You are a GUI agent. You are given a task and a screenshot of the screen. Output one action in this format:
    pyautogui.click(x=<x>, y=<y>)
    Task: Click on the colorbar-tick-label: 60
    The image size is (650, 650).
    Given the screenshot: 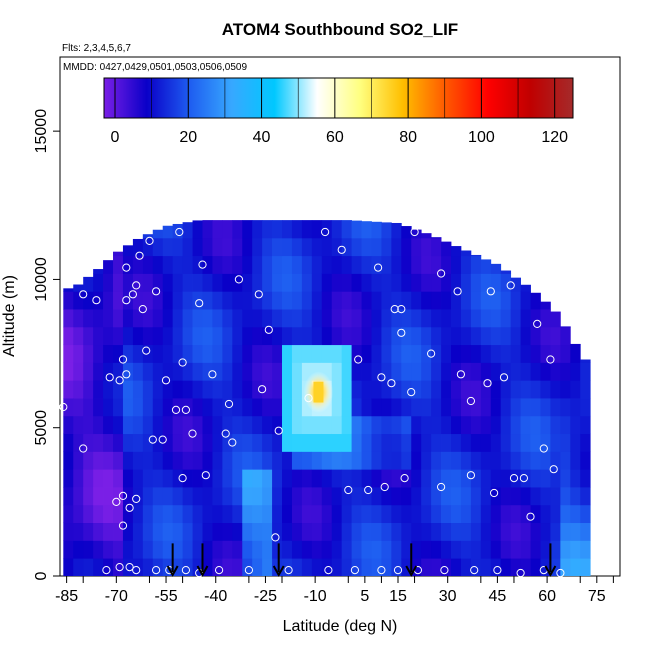 What is the action you would take?
    pyautogui.click(x=335, y=137)
    